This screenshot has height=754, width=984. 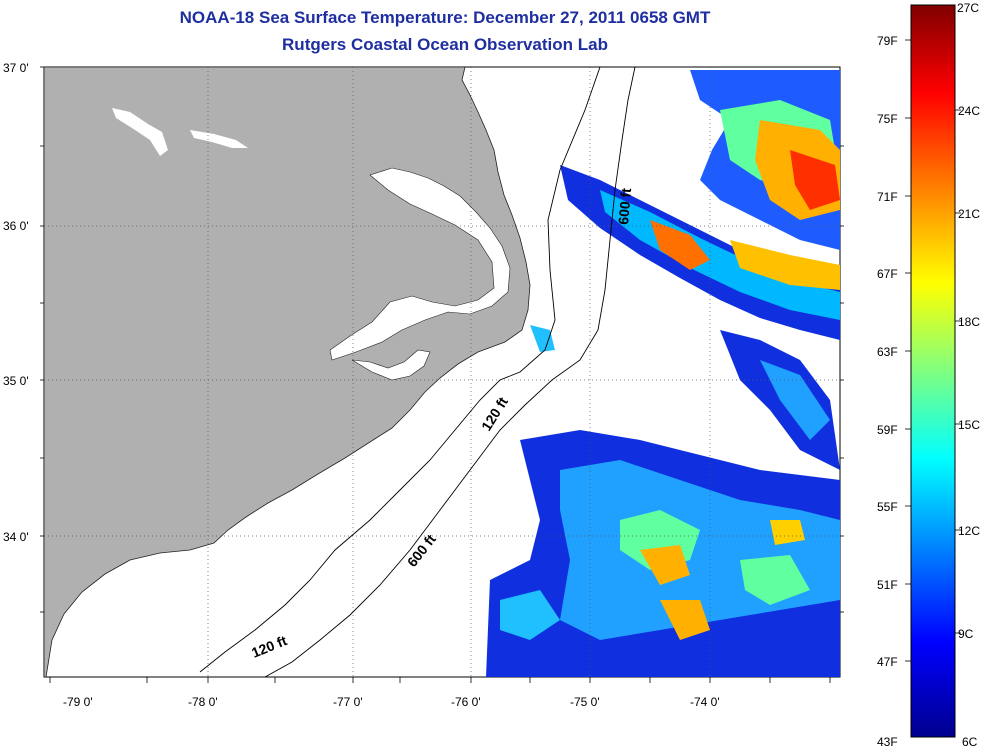 I want to click on lon-label: -74 0', so click(x=705, y=702).